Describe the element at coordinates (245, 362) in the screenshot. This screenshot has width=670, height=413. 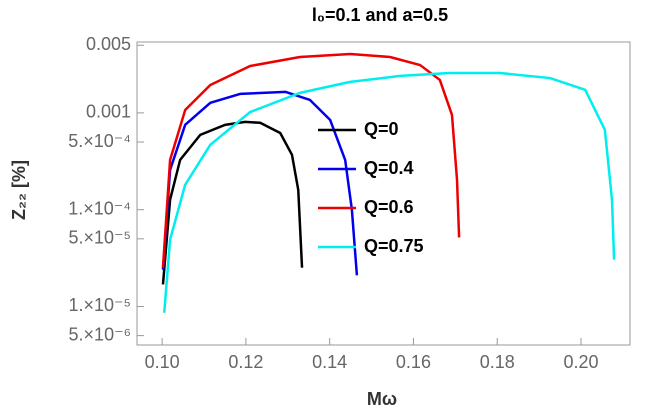
I see `x-tick-label: 0.12` at that location.